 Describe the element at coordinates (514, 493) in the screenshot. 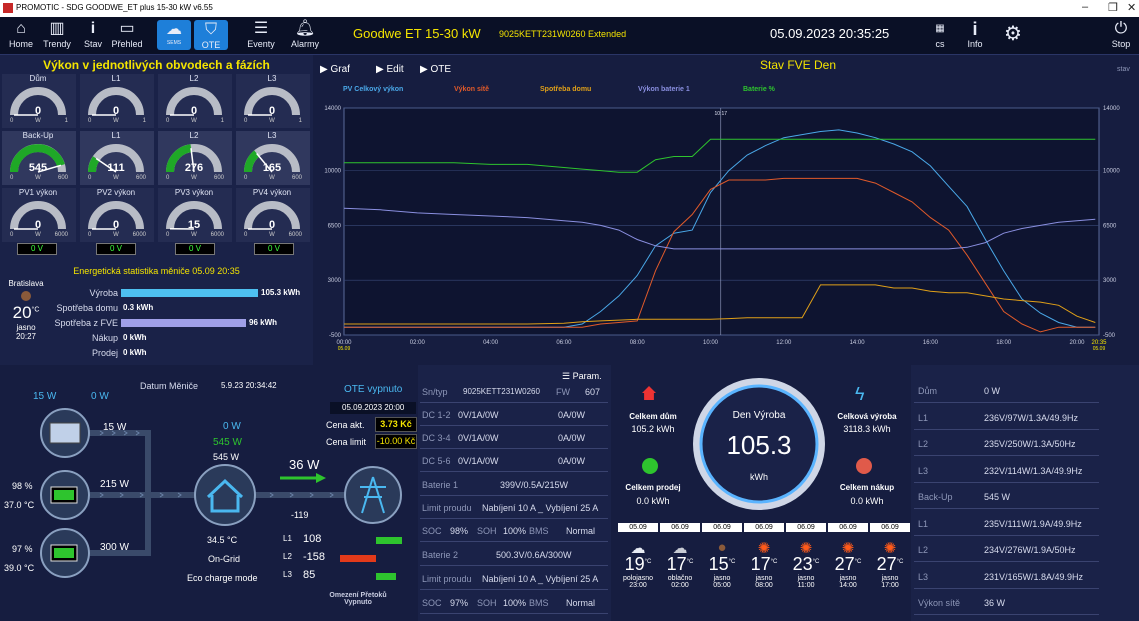

I see `inverter-panel` at that location.